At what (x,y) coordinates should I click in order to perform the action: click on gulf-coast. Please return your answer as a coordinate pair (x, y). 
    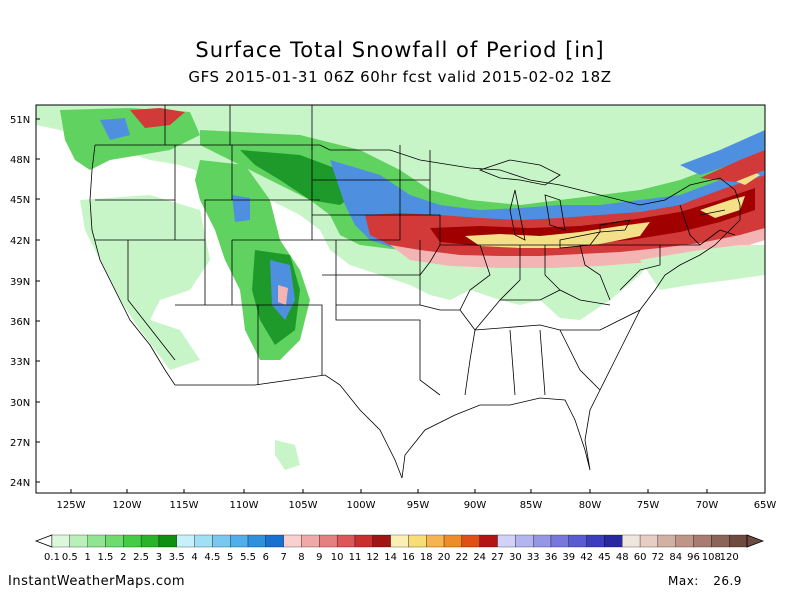
    Looking at the image, I should click on (506, 424).